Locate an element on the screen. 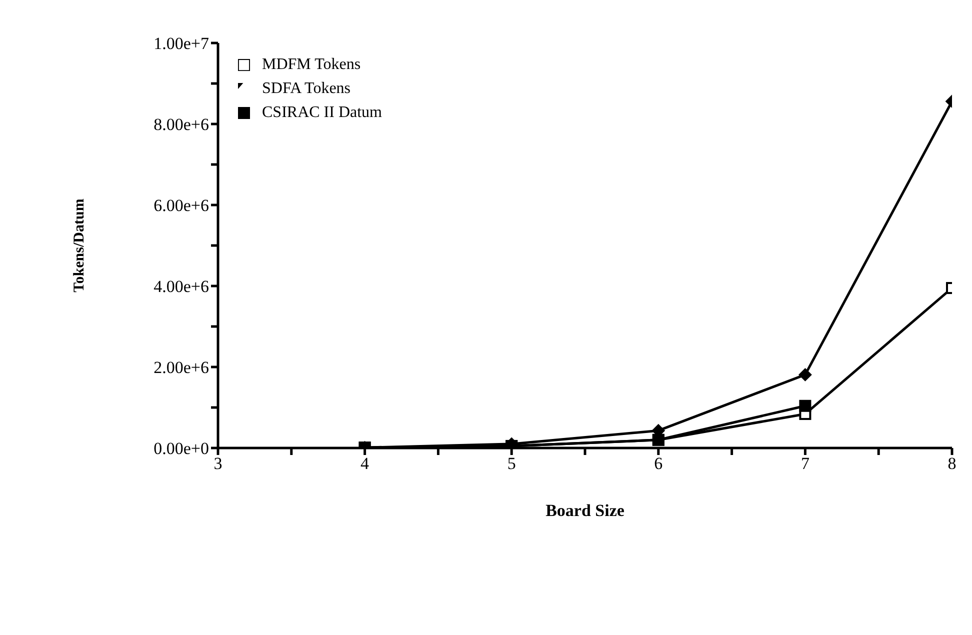 This screenshot has height=635, width=972. y-tick-label: 6.00e+6 is located at coordinates (181, 206).